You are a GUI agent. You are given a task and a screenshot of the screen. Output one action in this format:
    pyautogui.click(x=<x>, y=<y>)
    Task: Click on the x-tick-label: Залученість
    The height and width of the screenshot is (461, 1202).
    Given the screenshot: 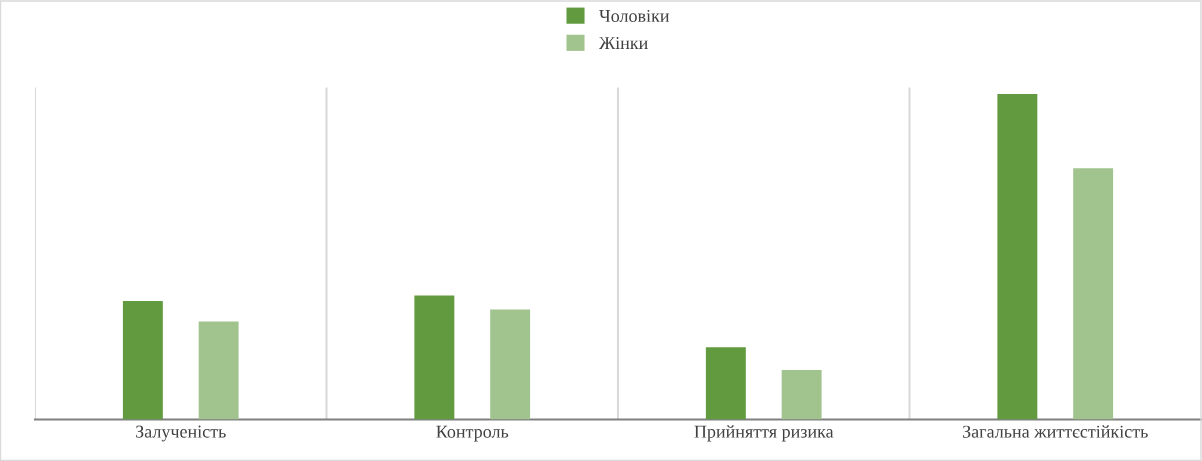 What is the action you would take?
    pyautogui.click(x=181, y=433)
    